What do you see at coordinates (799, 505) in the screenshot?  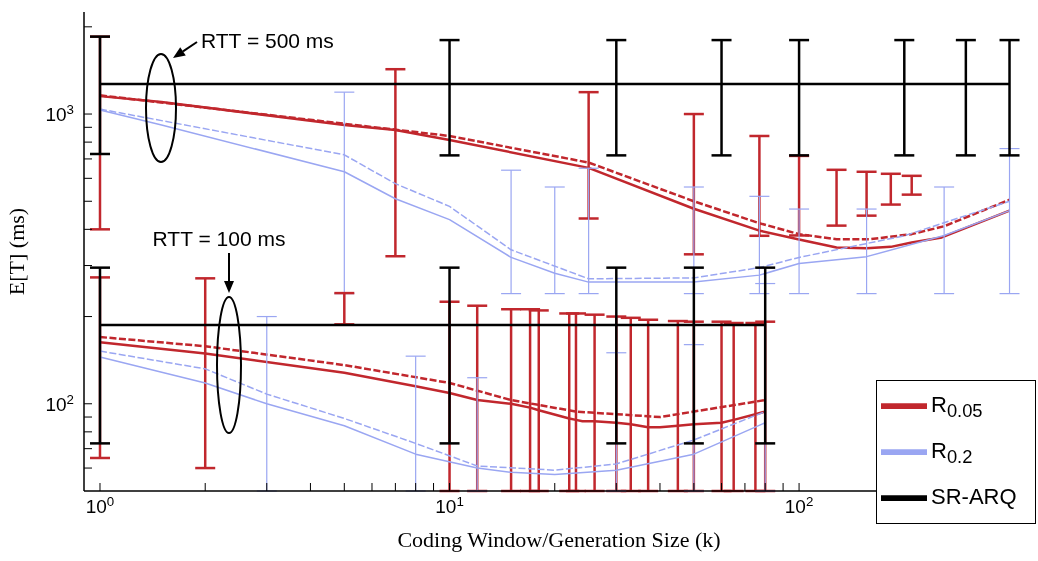 I see `x-tick-label: 10$^{2}$` at bounding box center [799, 505].